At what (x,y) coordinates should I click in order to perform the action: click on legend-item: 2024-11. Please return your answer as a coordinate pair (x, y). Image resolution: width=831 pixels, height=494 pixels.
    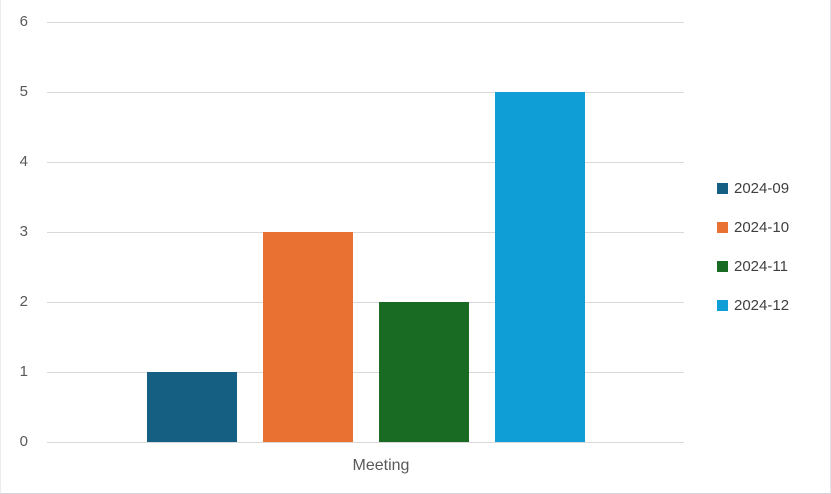
    Looking at the image, I should click on (753, 266).